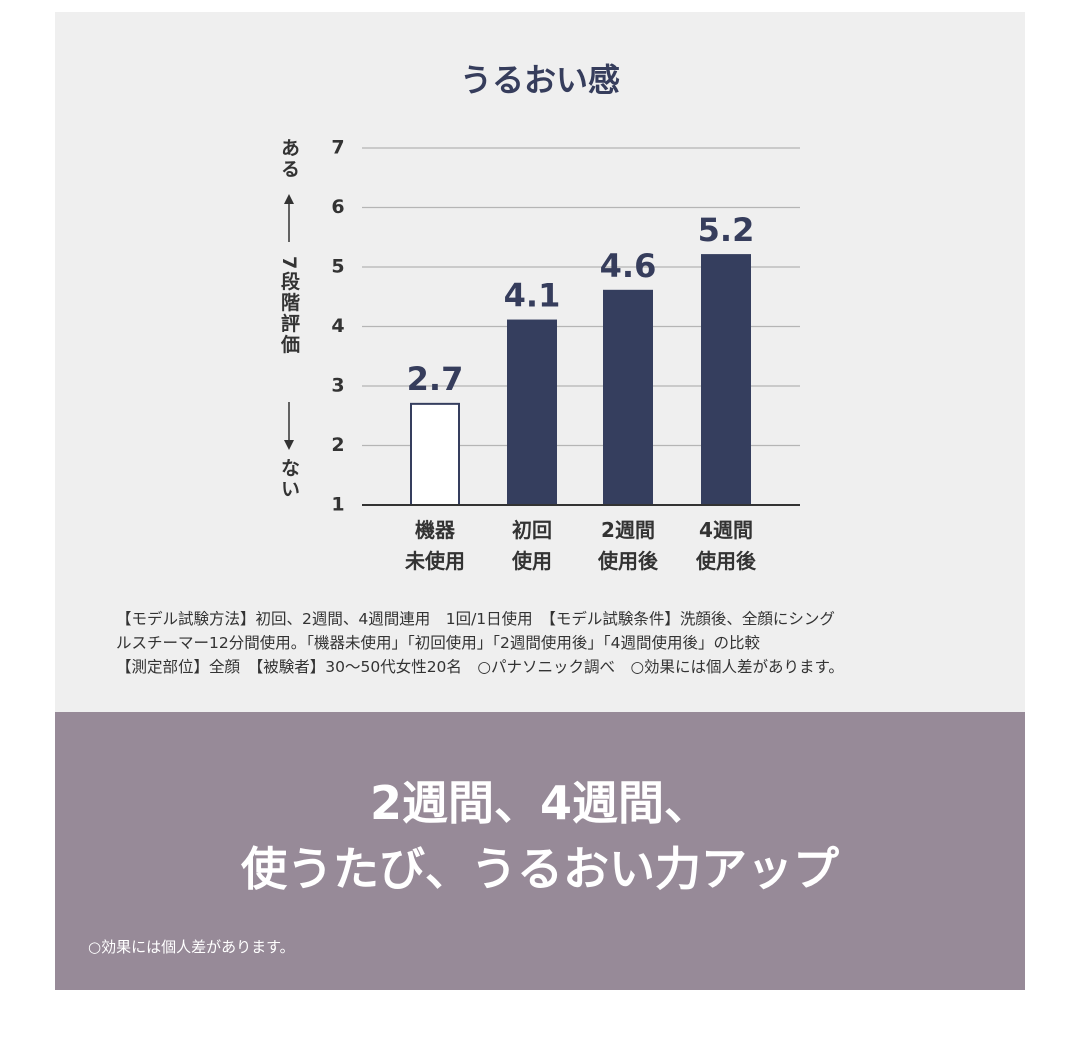 This screenshot has width=1080, height=1045. I want to click on x-tick-label: 4週間 使用後, so click(726, 545).